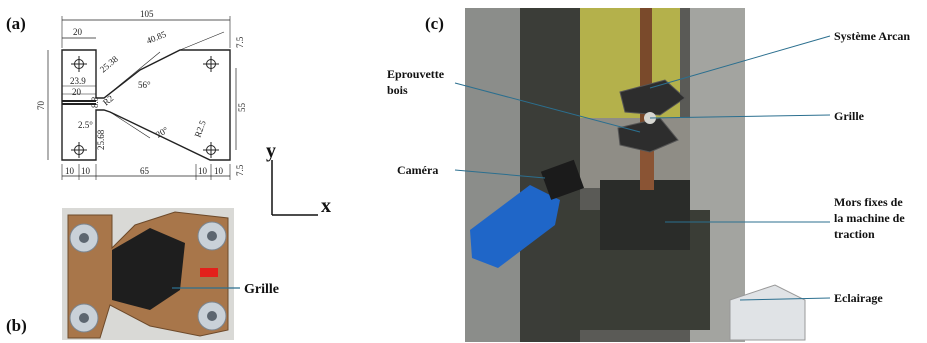 This screenshot has height=343, width=927. What do you see at coordinates (203, 171) in the screenshot?
I see `dim-bottom-right-1: 10` at bounding box center [203, 171].